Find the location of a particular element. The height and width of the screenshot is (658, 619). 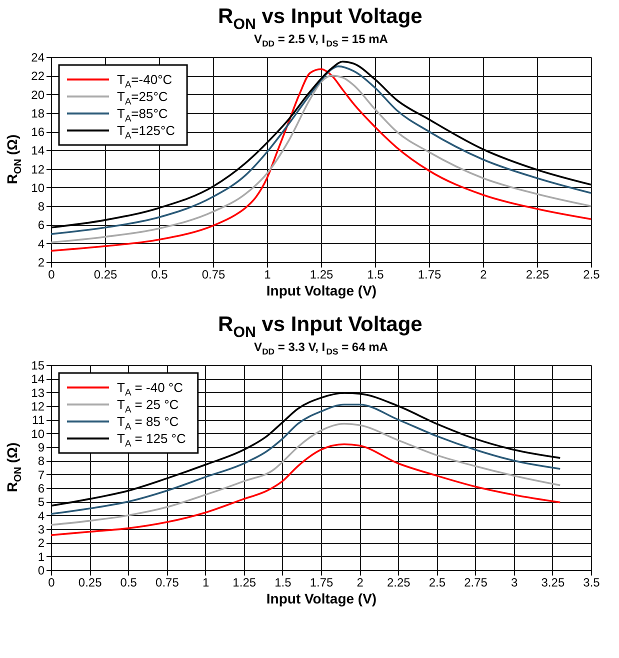

y-tick-label: 3 is located at coordinates (41, 529).